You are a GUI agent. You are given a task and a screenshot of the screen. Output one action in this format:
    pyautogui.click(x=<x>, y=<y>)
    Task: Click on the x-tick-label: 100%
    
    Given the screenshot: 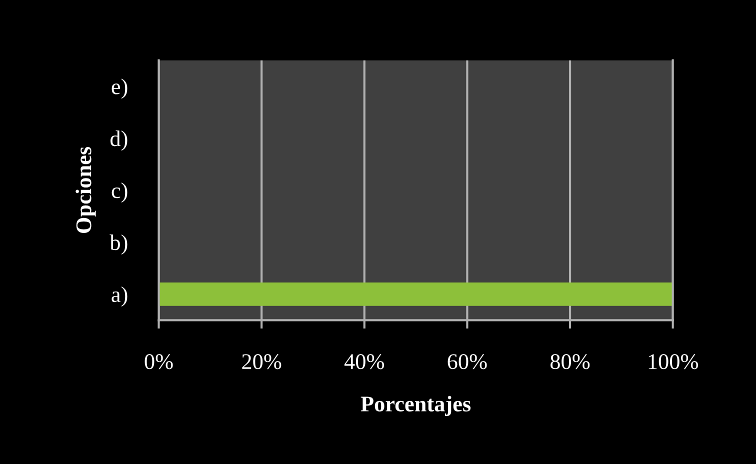 What is the action you would take?
    pyautogui.click(x=673, y=362)
    